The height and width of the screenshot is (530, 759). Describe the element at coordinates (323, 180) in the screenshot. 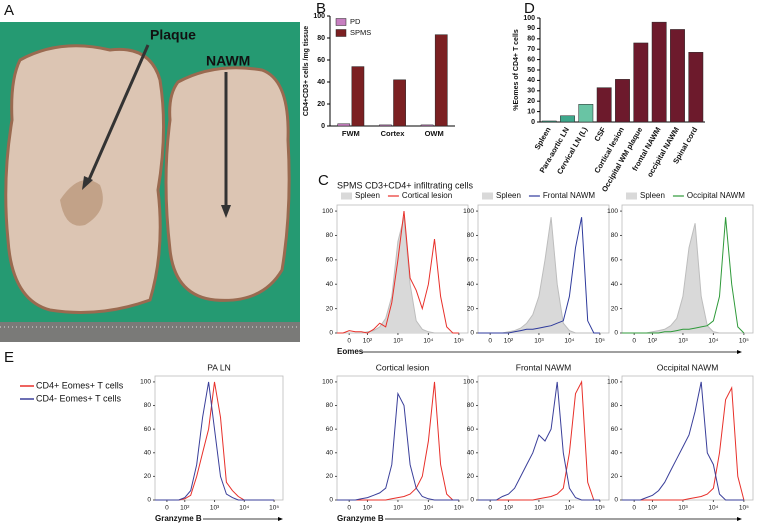

I see `panel-letter: C` at that location.